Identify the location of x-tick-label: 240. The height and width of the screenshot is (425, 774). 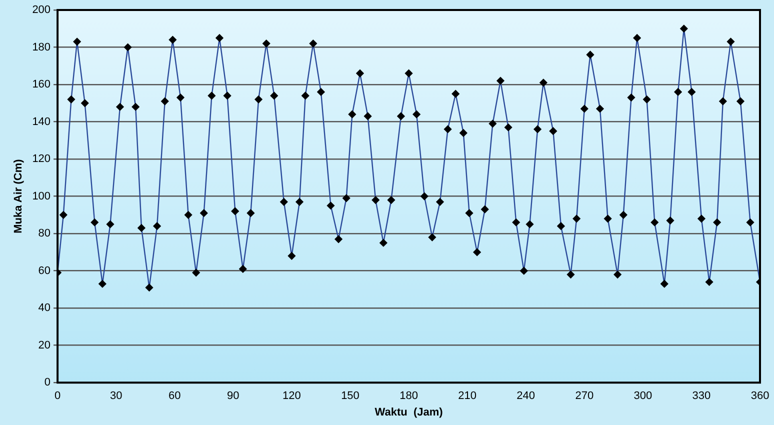
(526, 396).